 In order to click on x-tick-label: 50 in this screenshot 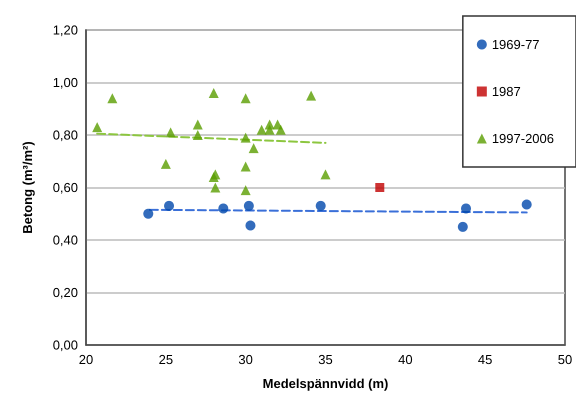, I will do `click(565, 359)`.